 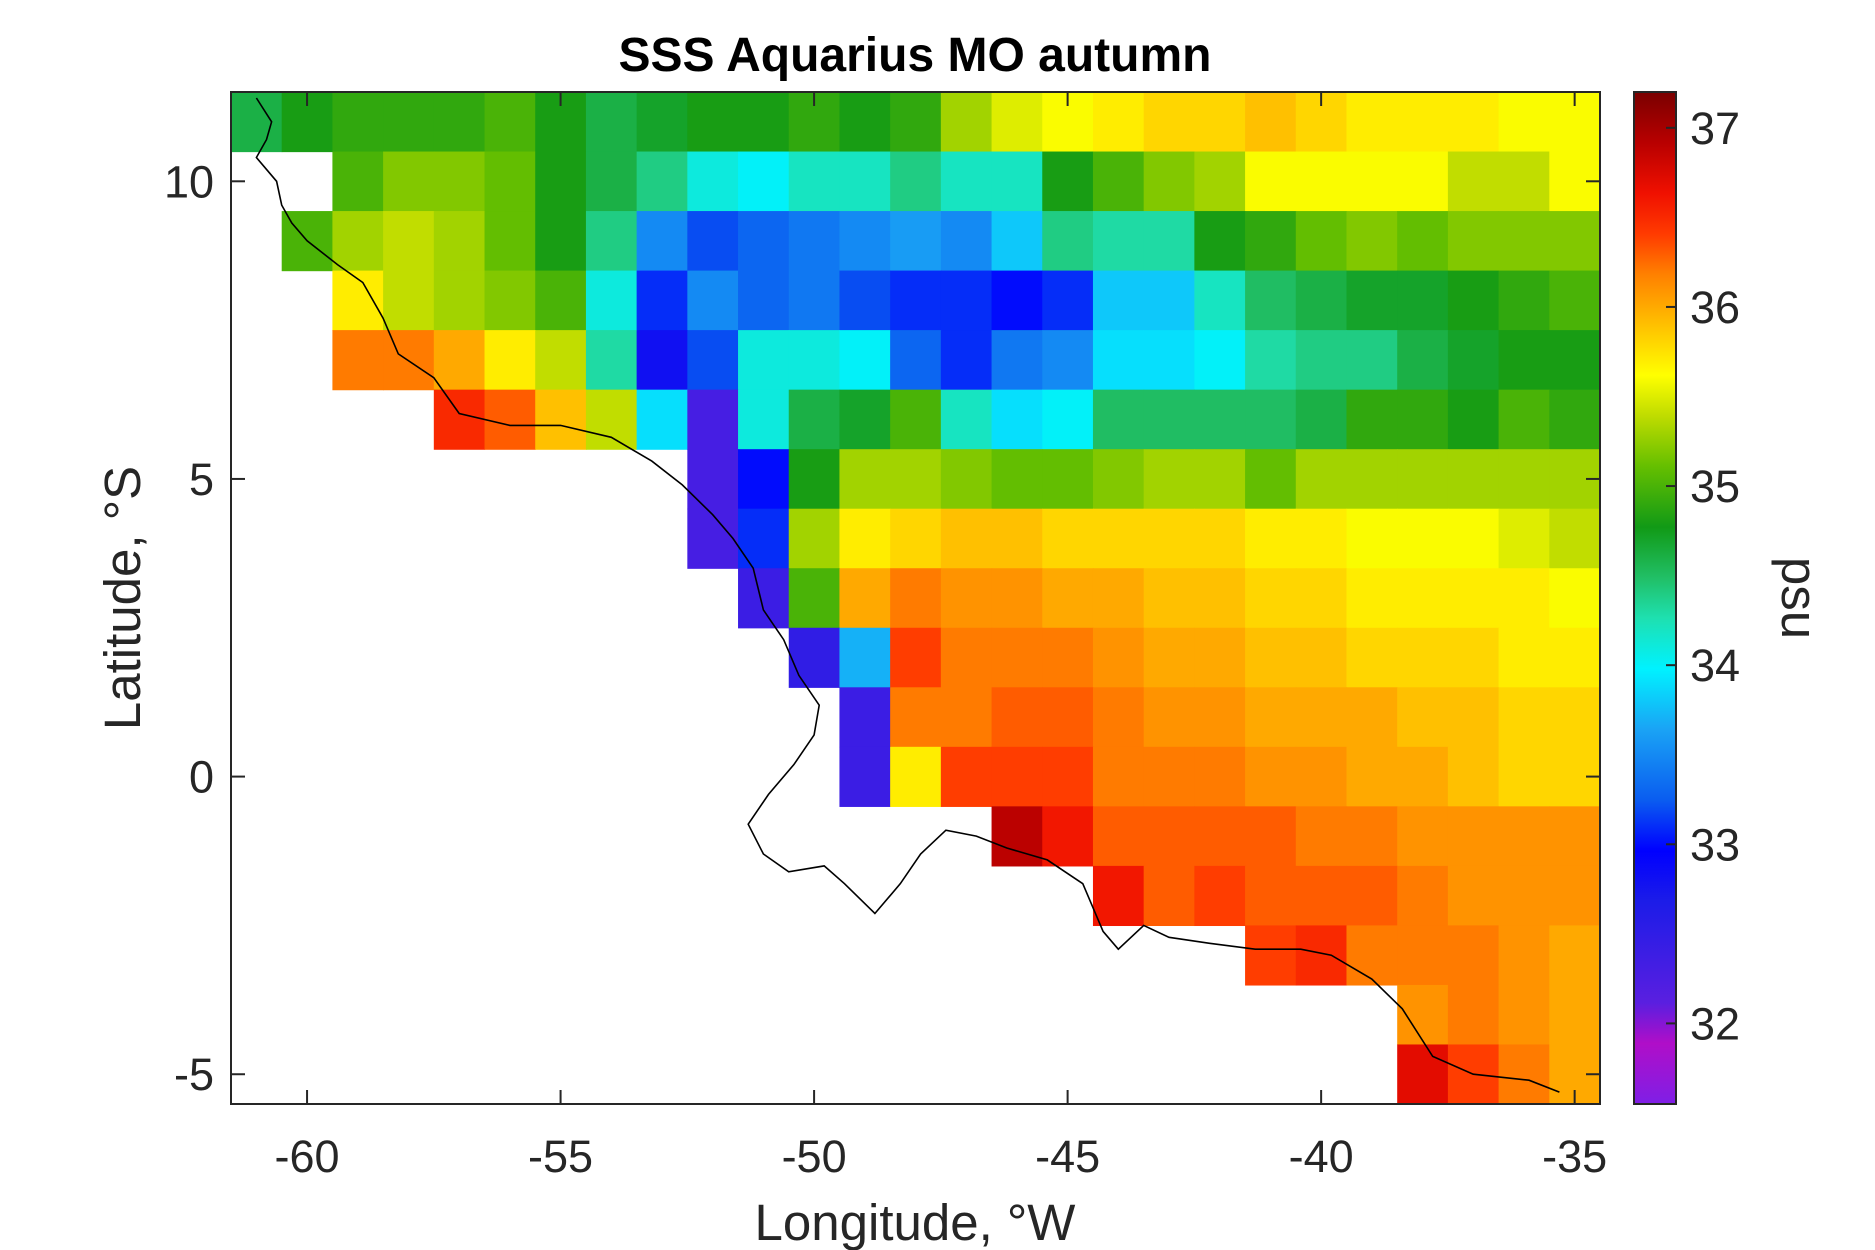 What do you see at coordinates (1715, 307) in the screenshot?
I see `colorbar-tick-label: 36` at bounding box center [1715, 307].